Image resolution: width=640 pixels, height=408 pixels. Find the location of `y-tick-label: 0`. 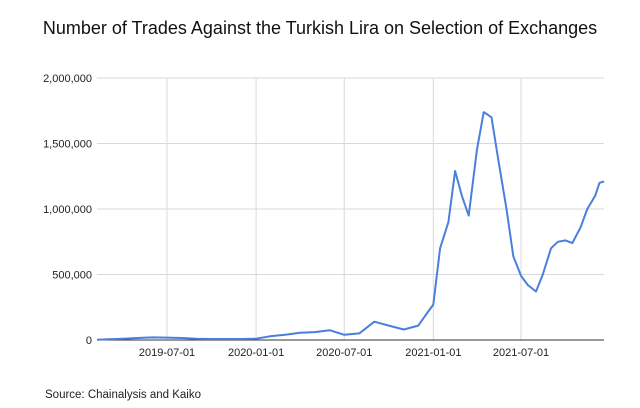

y-tick-label: 0 is located at coordinates (89, 341).